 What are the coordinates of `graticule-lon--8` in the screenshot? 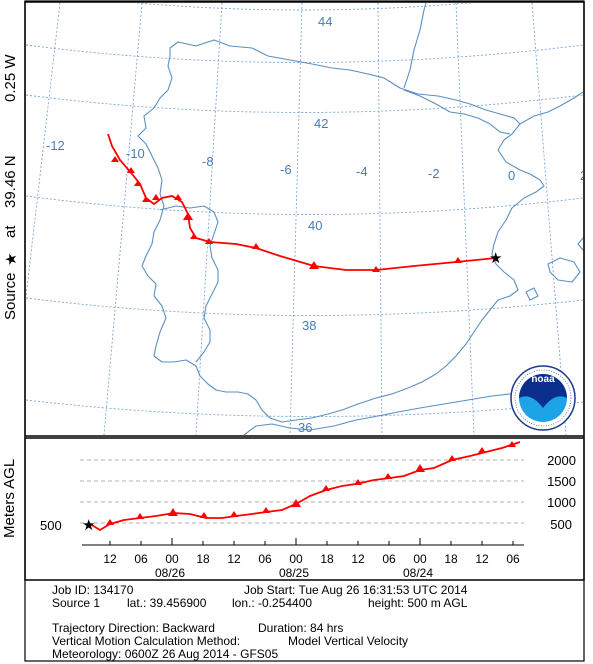 It's located at (209, 219).